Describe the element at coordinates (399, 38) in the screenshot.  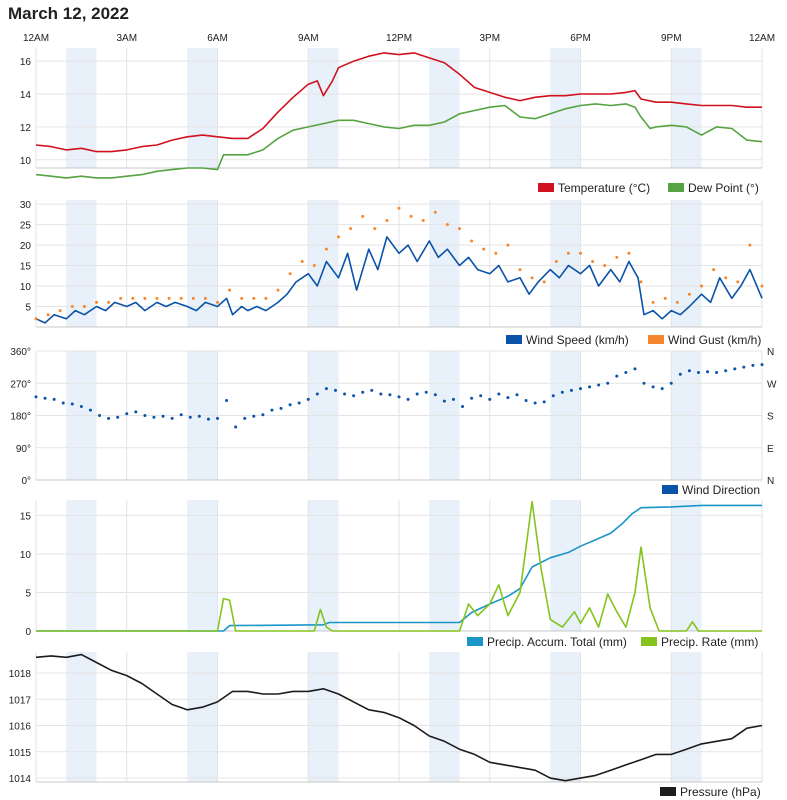
I see `time-axis-label: 12PM` at that location.